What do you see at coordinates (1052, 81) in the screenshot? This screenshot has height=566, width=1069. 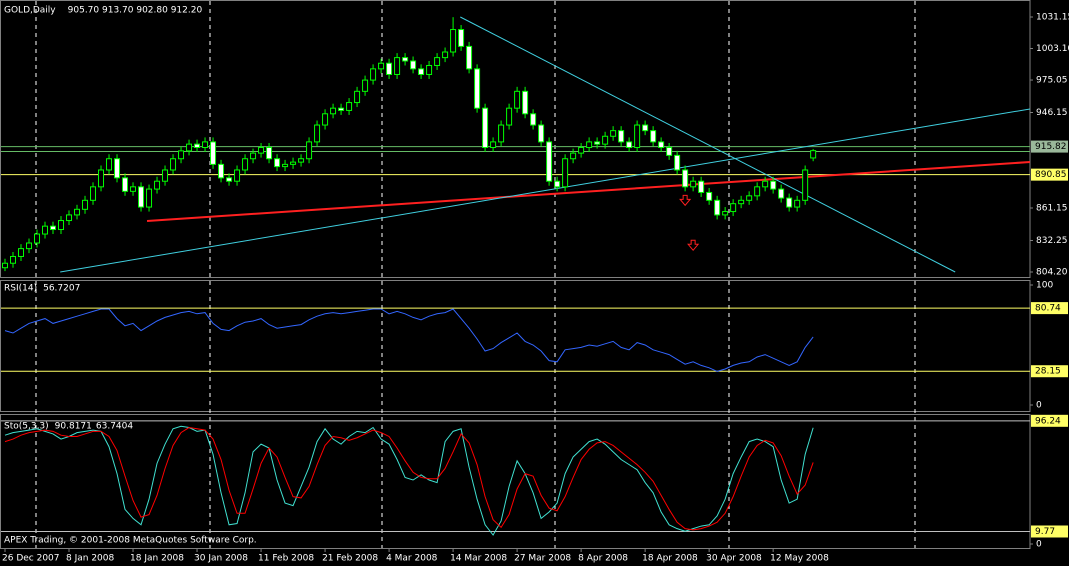 I see `y-tick-label: 975.05` at bounding box center [1052, 81].